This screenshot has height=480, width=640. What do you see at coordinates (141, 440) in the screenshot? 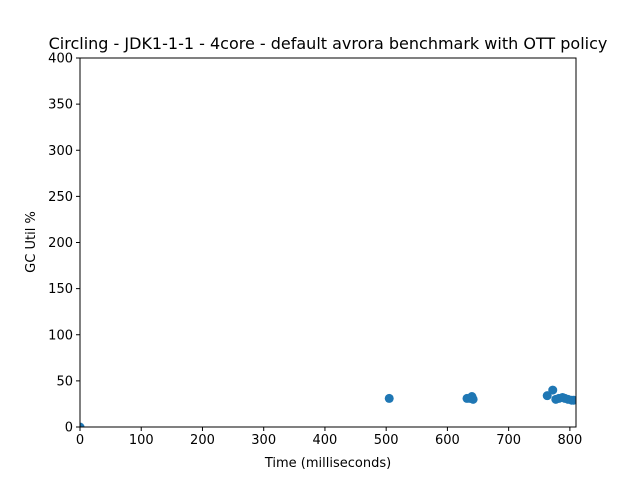
I see `x-tick-label: 100` at bounding box center [141, 440].